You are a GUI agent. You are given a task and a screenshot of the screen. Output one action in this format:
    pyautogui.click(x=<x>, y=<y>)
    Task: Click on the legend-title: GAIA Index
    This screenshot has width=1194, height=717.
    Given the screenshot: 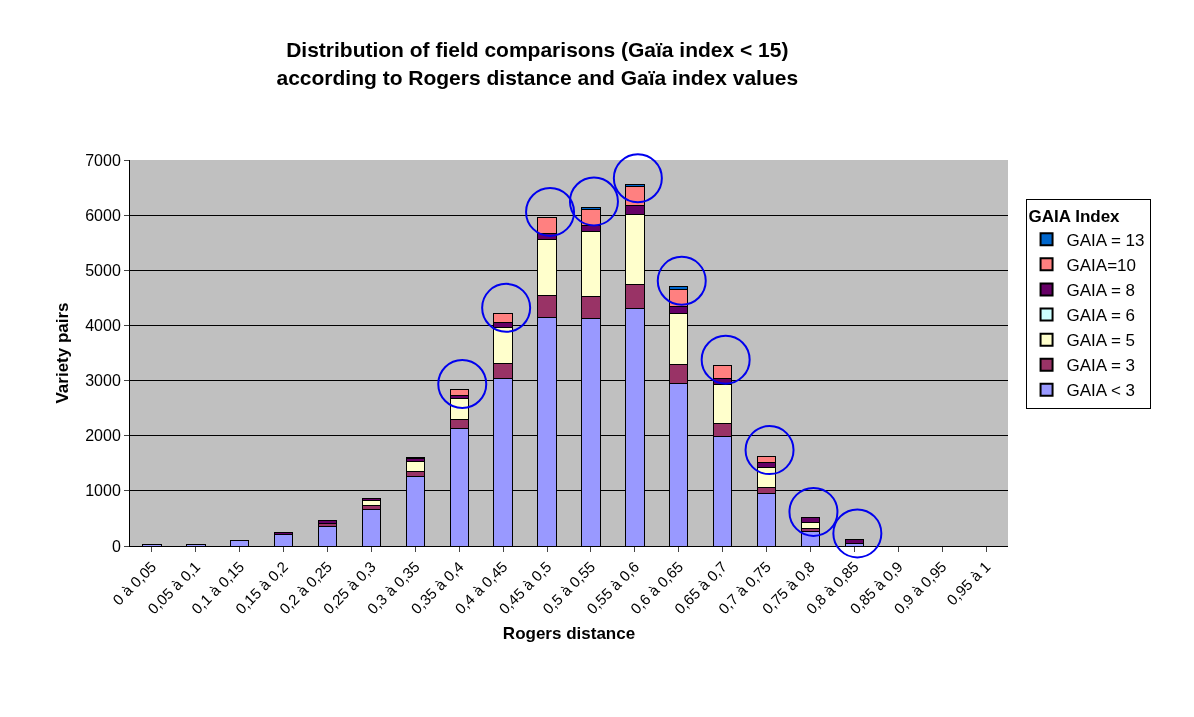 What is the action you would take?
    pyautogui.click(x=1074, y=216)
    